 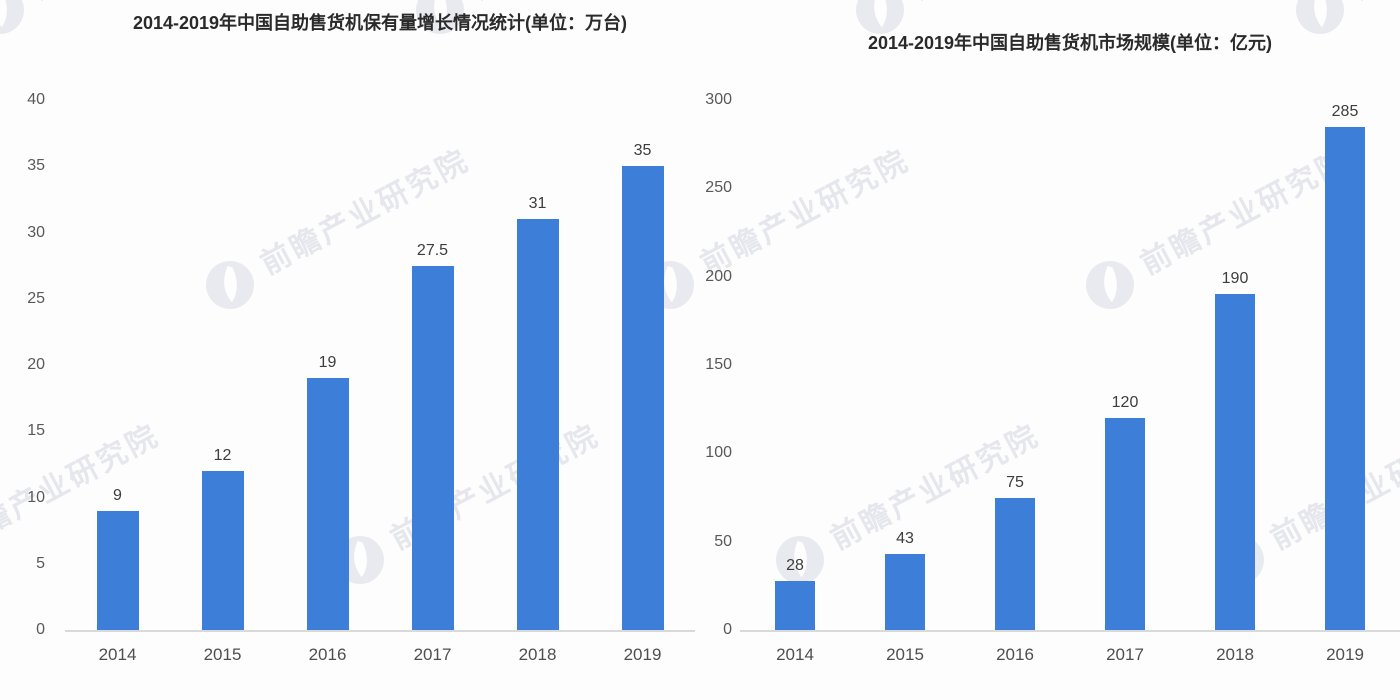 What do you see at coordinates (36, 99) in the screenshot?
I see `y-tick-label: 40` at bounding box center [36, 99].